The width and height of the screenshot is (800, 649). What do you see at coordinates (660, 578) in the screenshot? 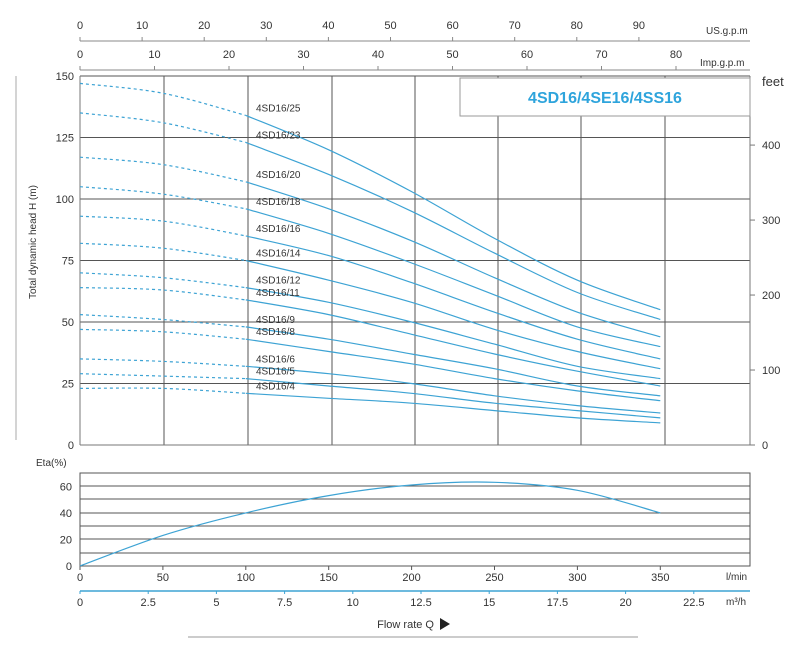
I see `x-tick-label: 350` at bounding box center [660, 578].